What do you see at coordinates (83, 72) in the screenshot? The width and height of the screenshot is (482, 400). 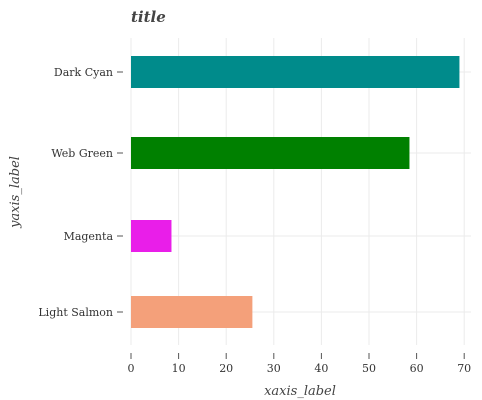 I see `y-tick-label: Dark Cyan` at bounding box center [83, 72].